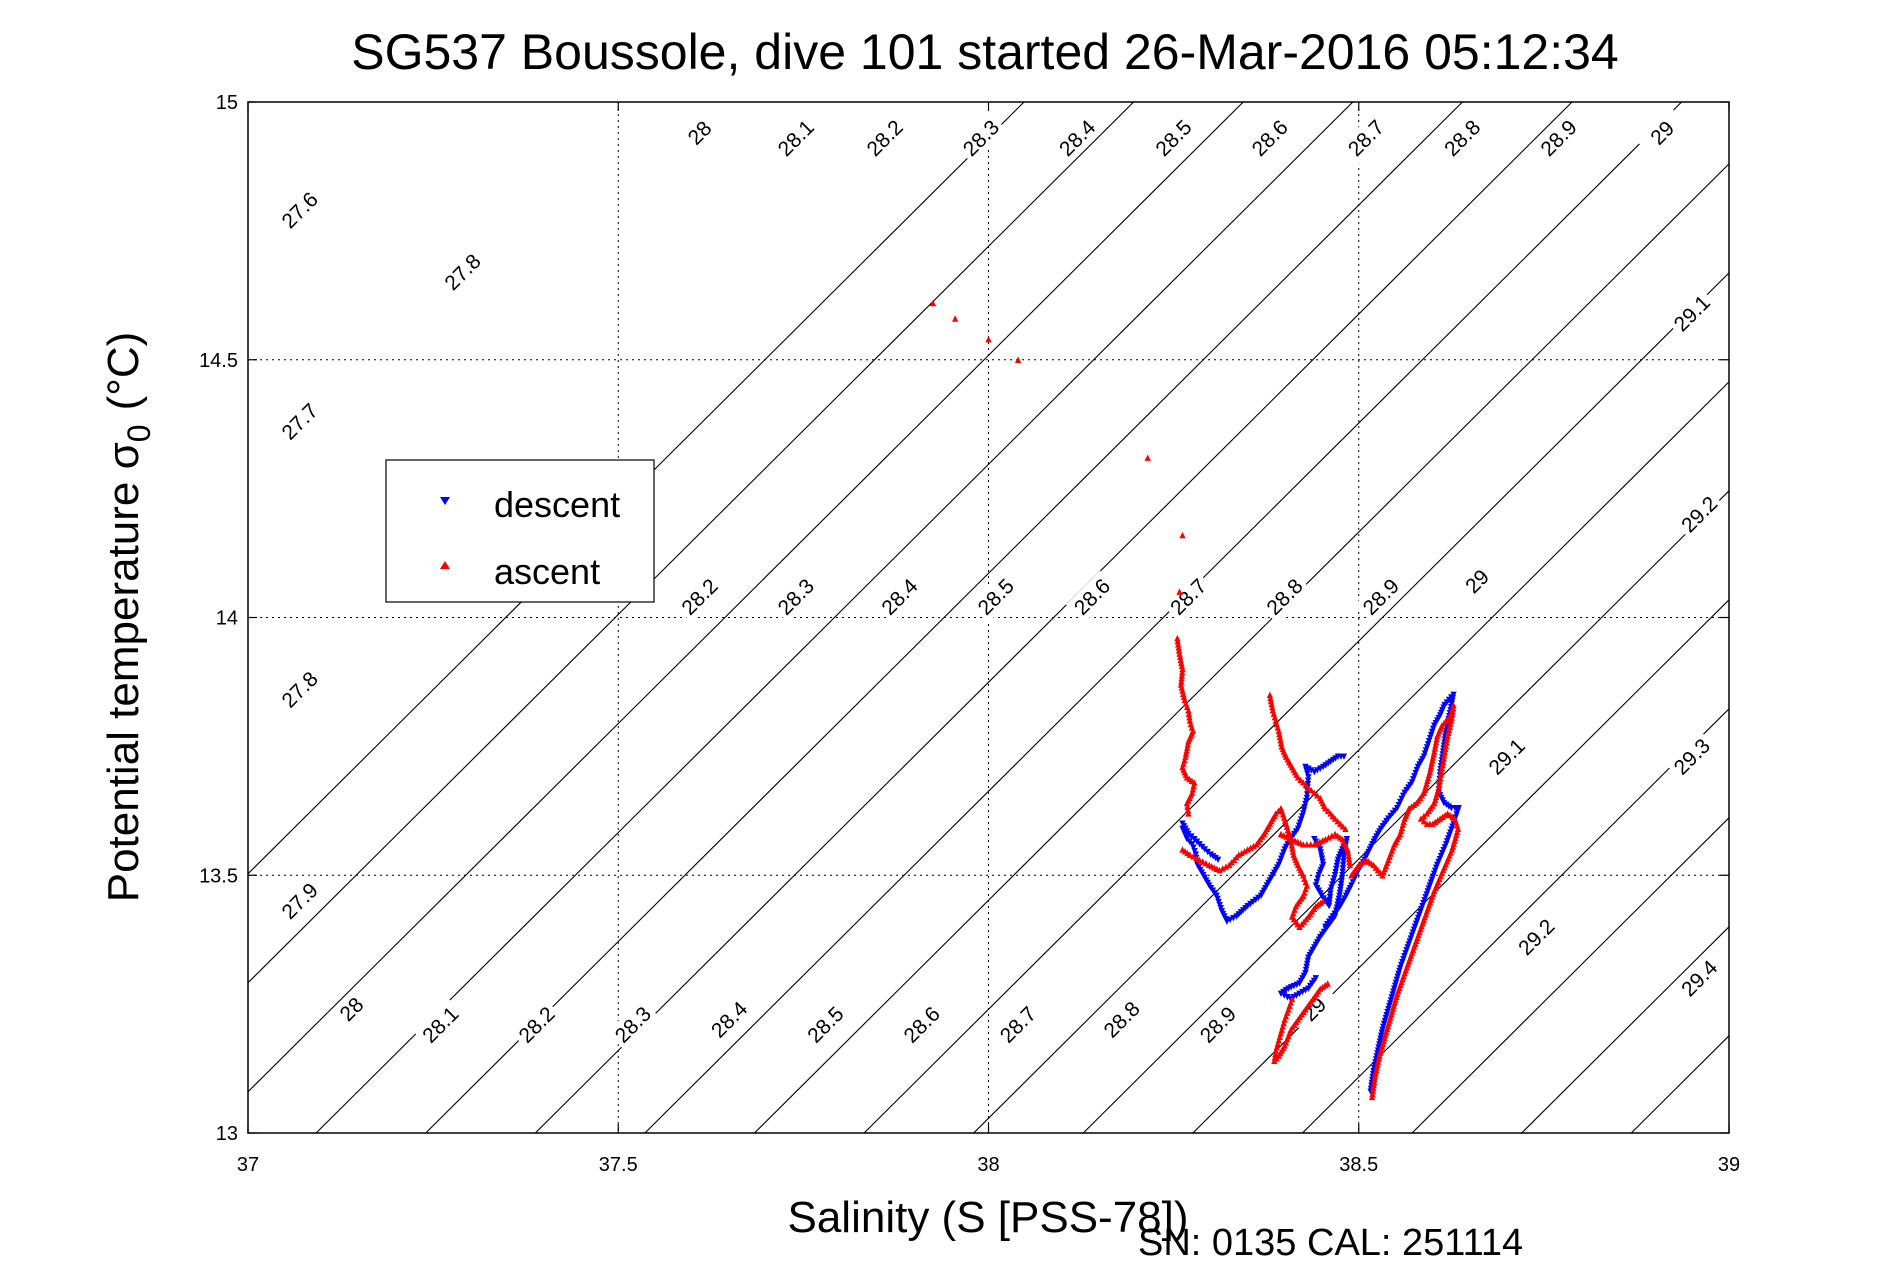 Image resolution: width=1891 pixels, height=1262 pixels. What do you see at coordinates (1729, 1165) in the screenshot?
I see `x-tick-label: 39` at bounding box center [1729, 1165].